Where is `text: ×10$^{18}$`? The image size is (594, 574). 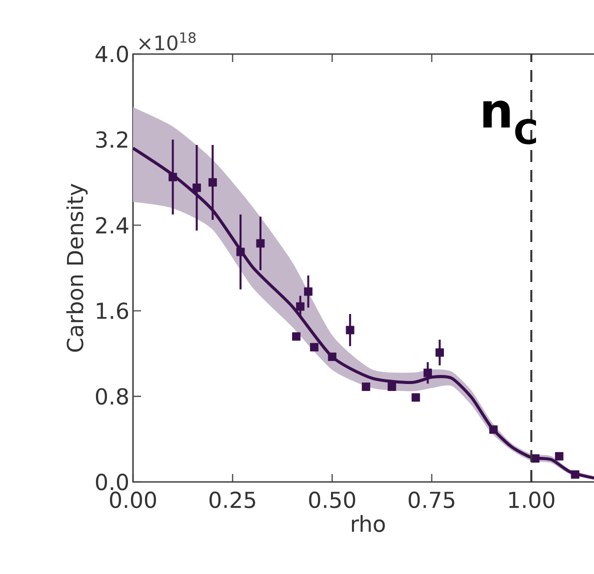
text: ×10$^{18}$ is located at coordinates (167, 41).